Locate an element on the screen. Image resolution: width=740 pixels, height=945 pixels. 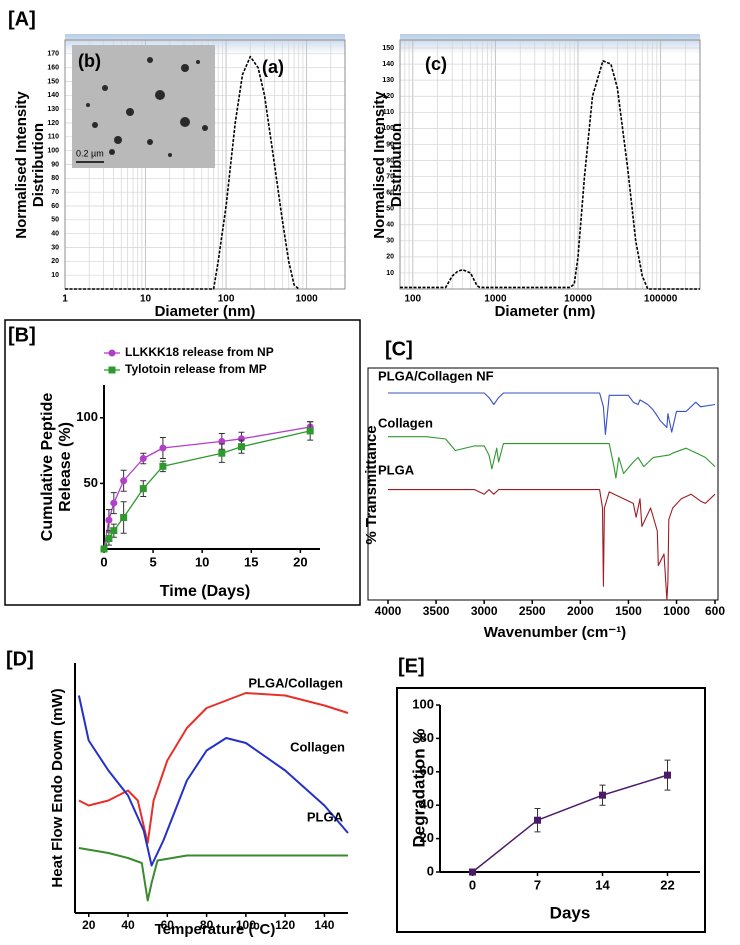
y-tick-label: 150 is located at coordinates (388, 48).